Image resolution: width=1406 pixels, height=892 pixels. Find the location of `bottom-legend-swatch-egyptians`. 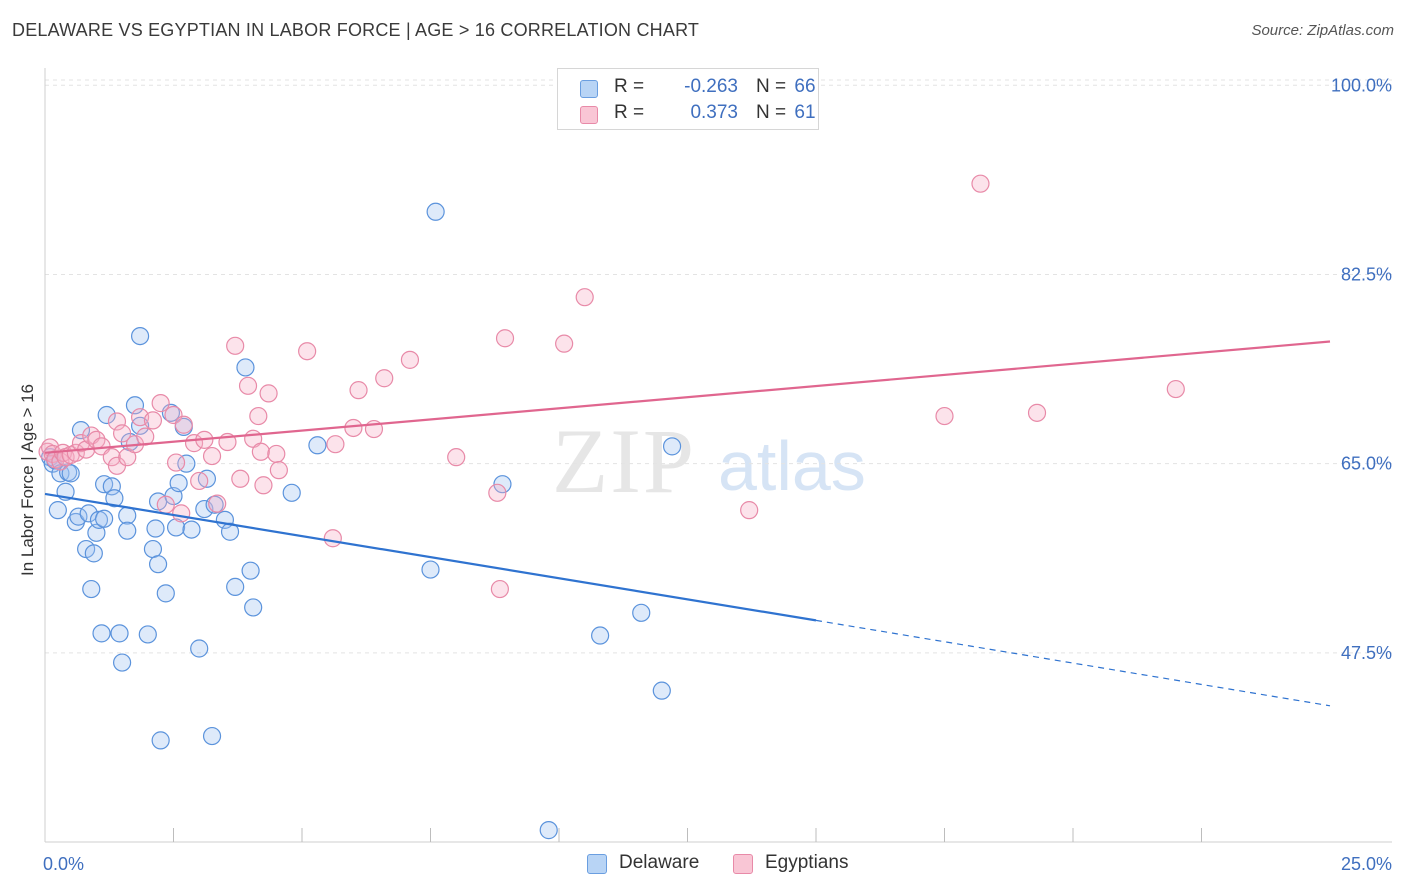

bottom-legend-swatch-egyptians is located at coordinates (743, 864).